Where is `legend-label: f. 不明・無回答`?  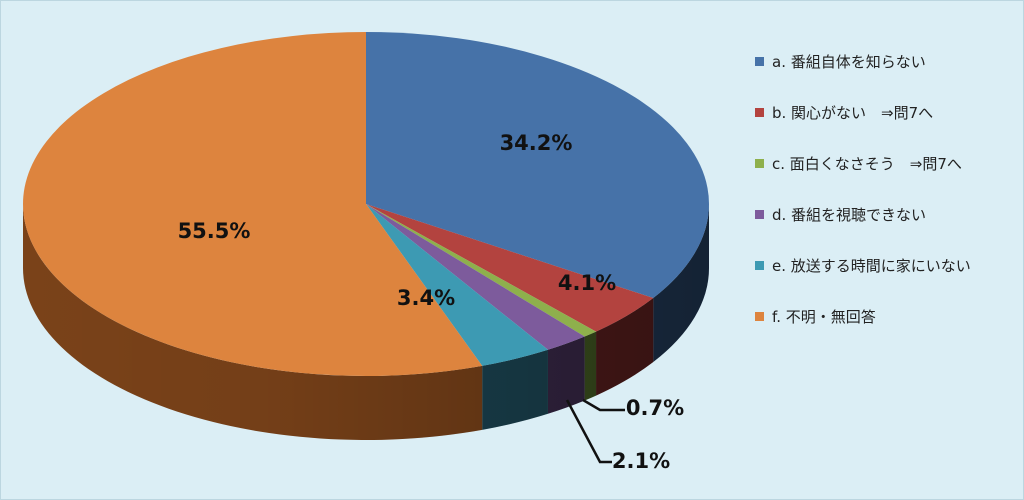
legend-label: f. 不明・無回答 is located at coordinates (824, 316).